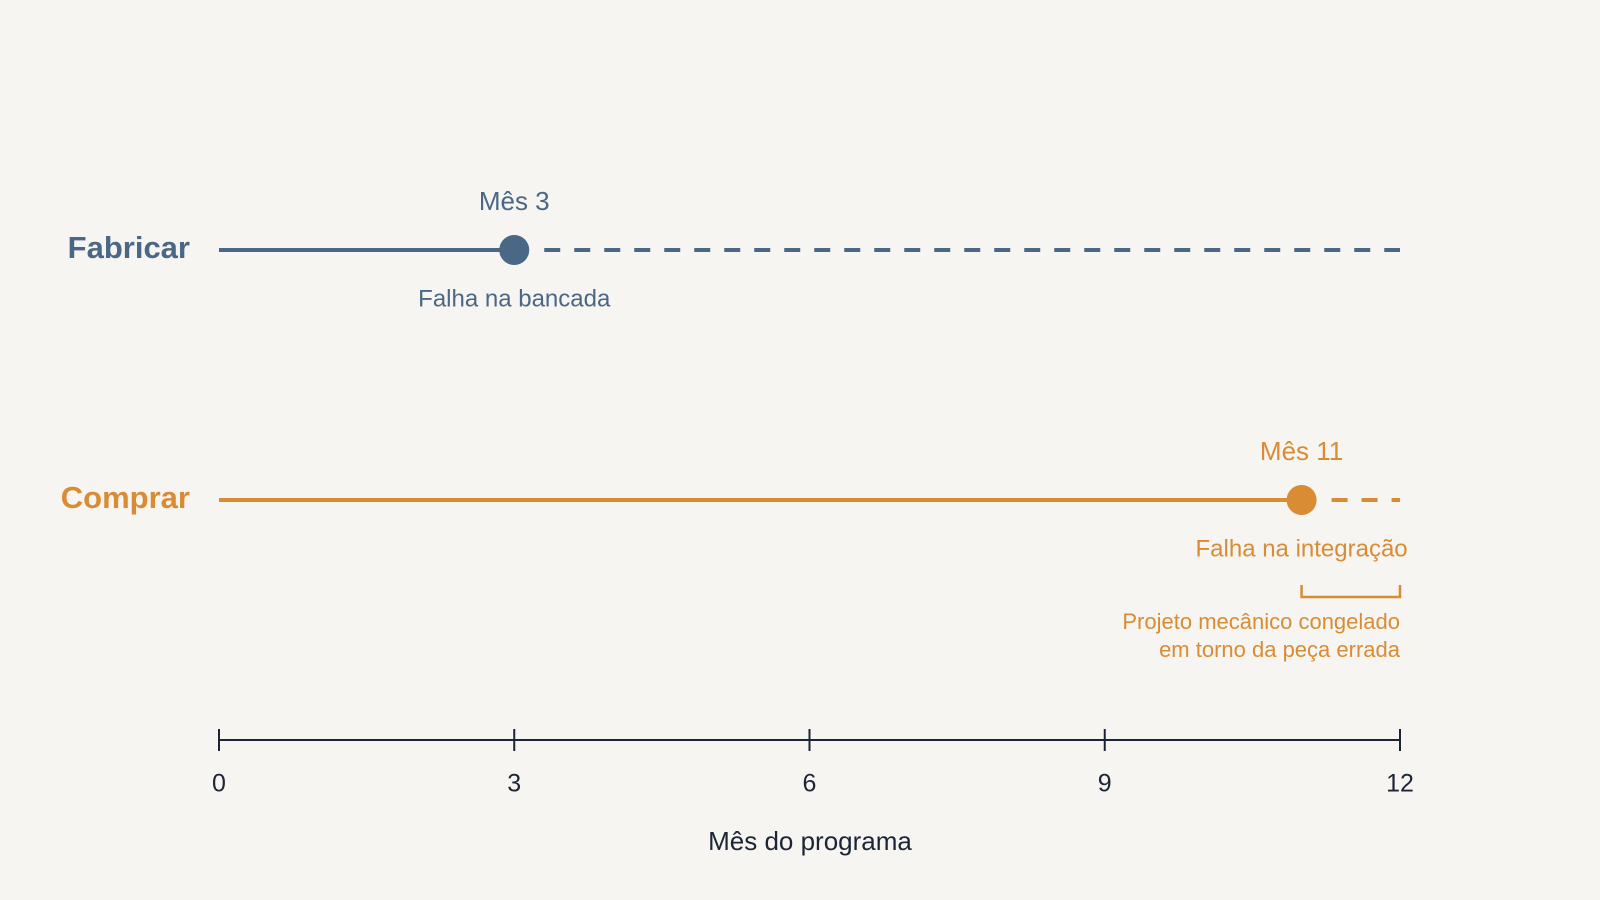 The height and width of the screenshot is (900, 1600). Describe the element at coordinates (514, 784) in the screenshot. I see `x-tick-label: 3` at that location.